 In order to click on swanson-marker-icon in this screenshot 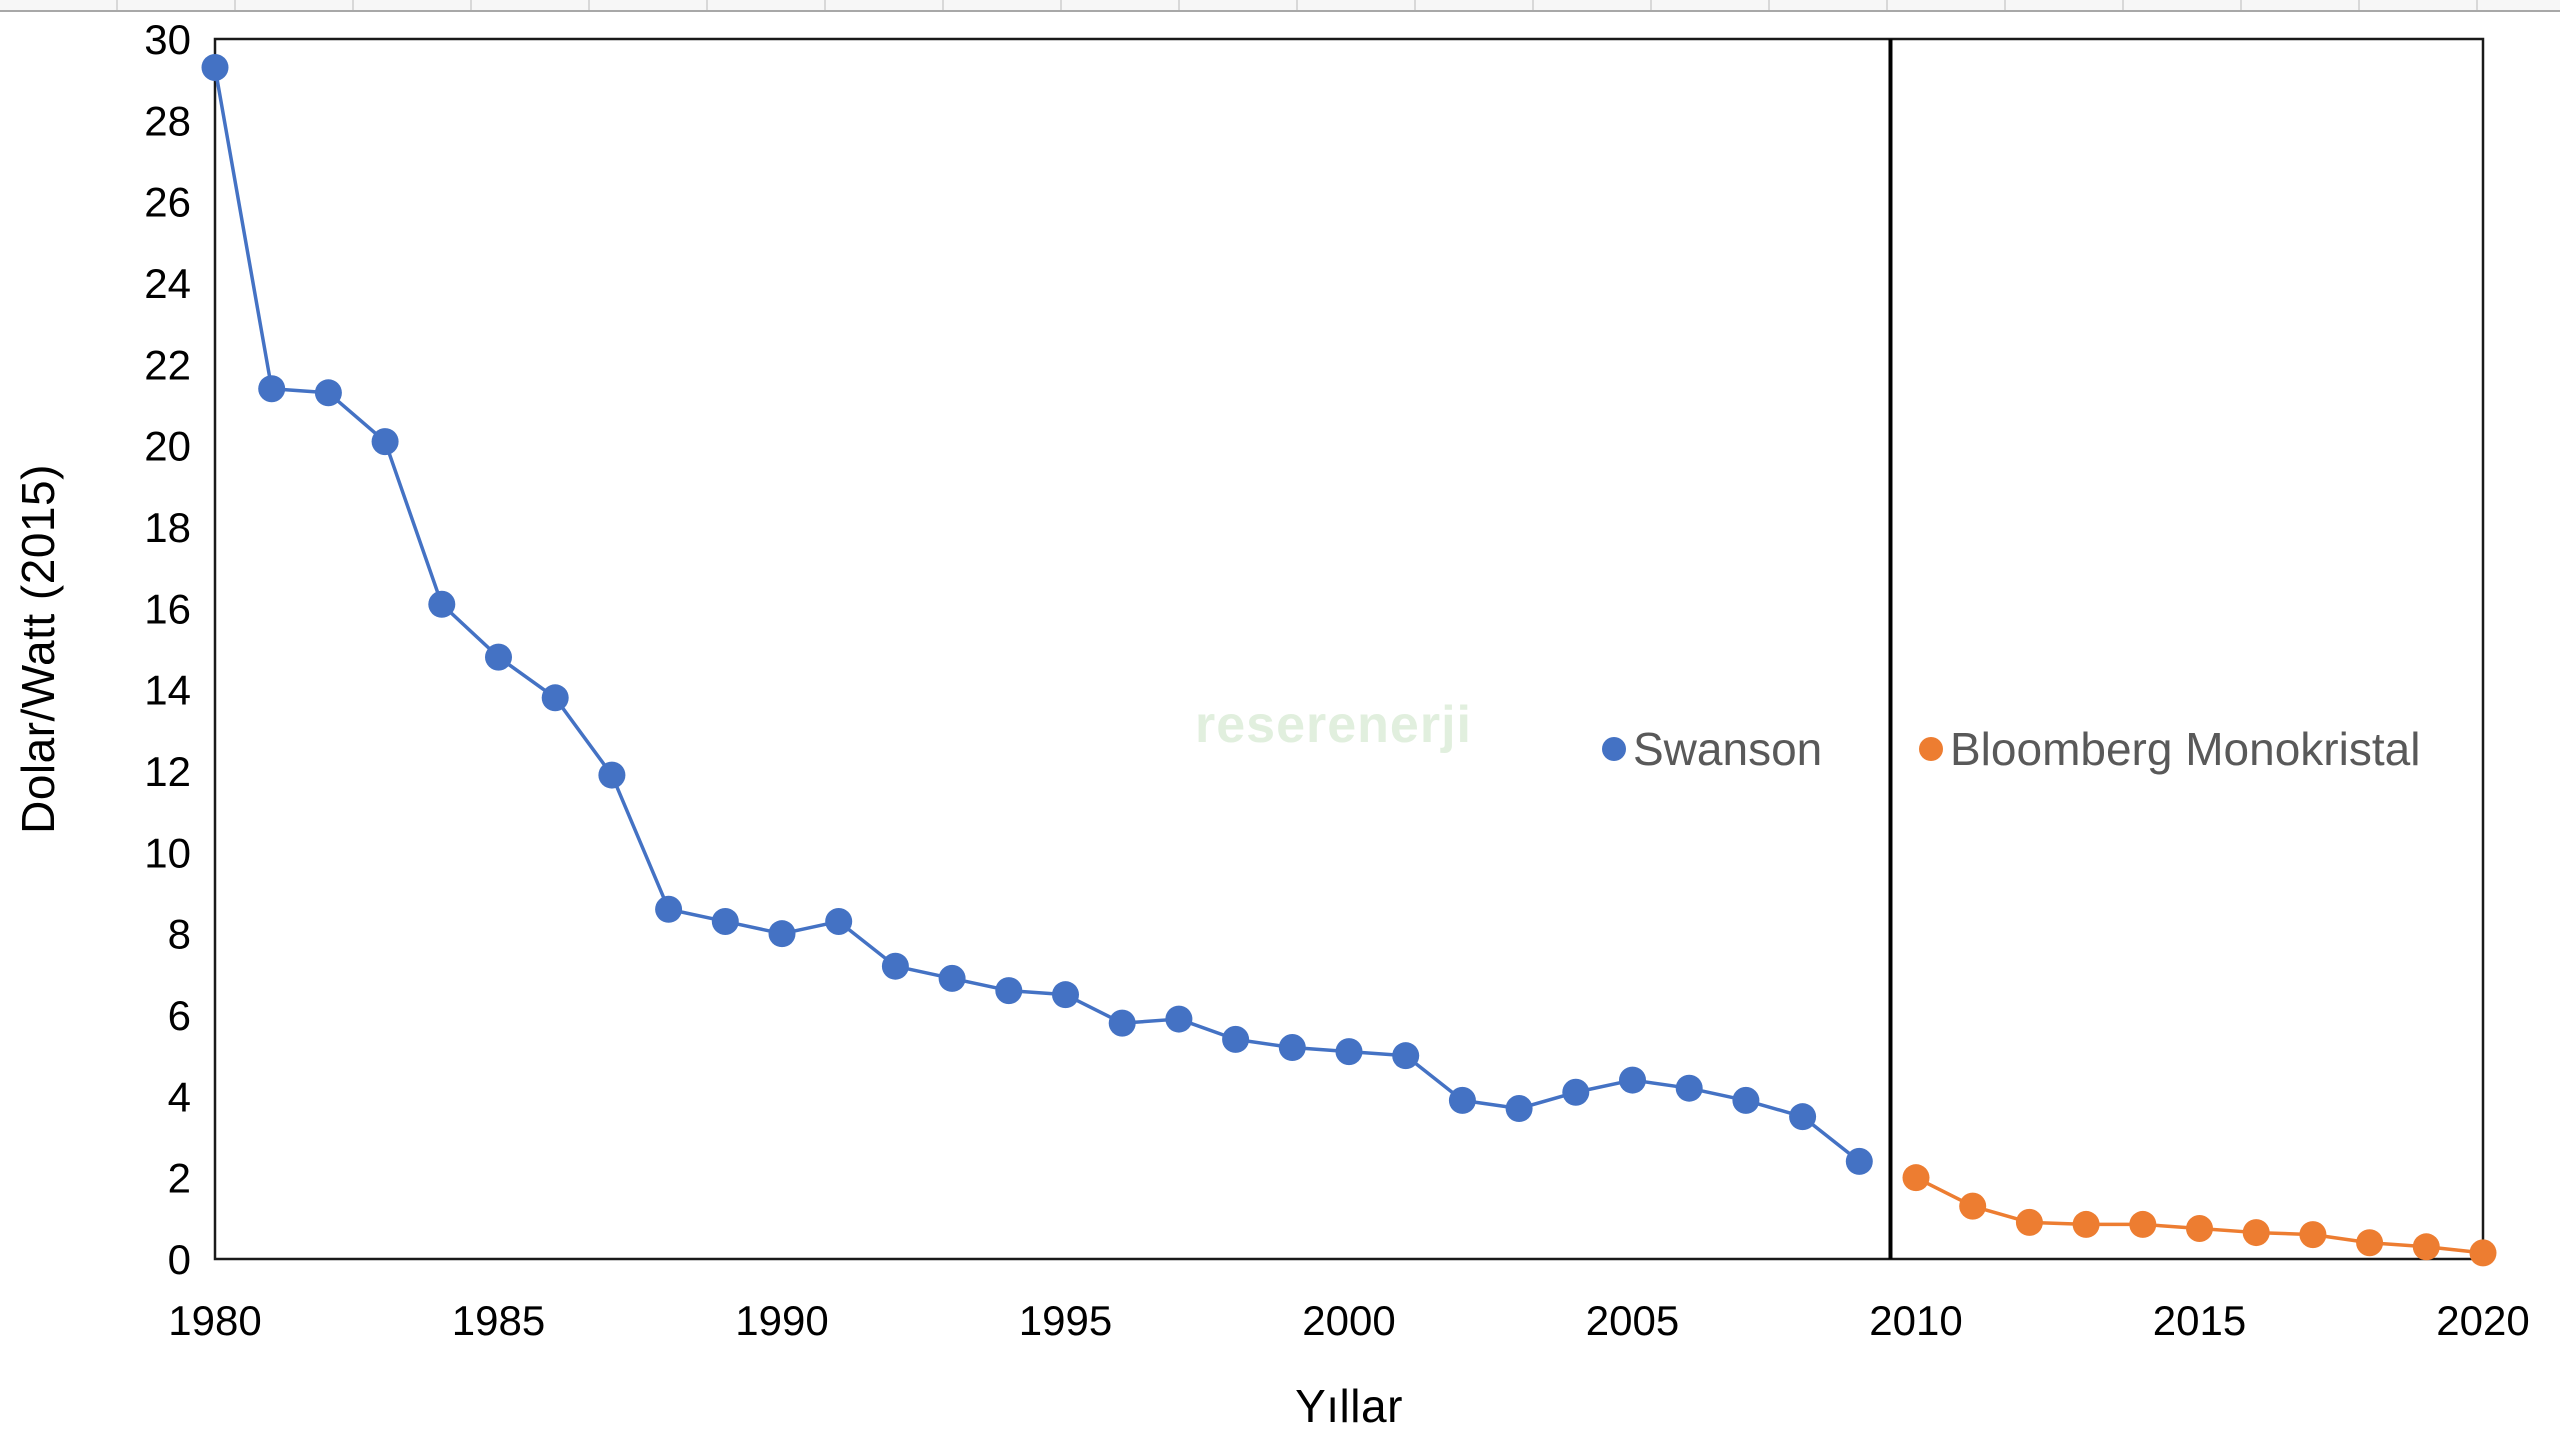, I will do `click(1614, 749)`.